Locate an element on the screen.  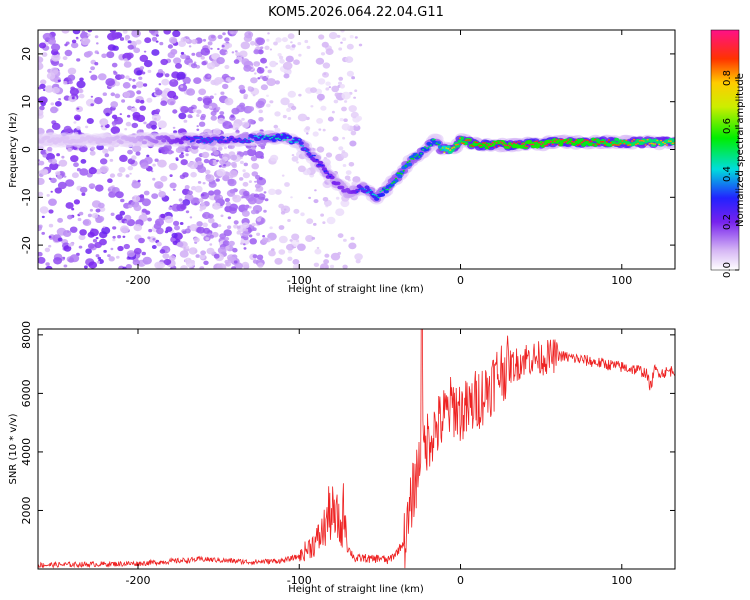
x-tick-label: -100 is located at coordinates (299, 580).